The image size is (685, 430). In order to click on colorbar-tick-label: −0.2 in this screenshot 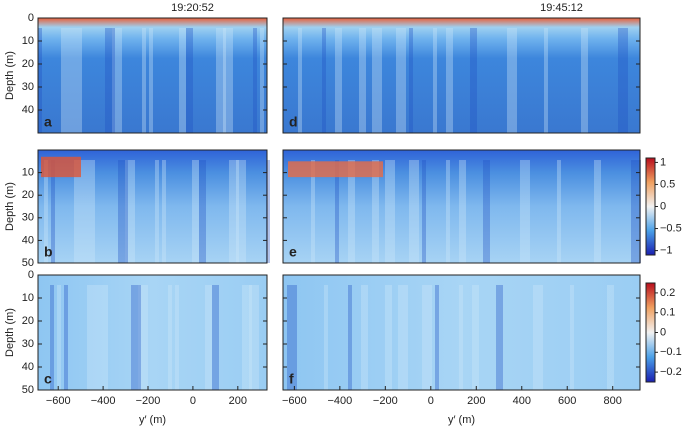, I will do `click(671, 372)`.